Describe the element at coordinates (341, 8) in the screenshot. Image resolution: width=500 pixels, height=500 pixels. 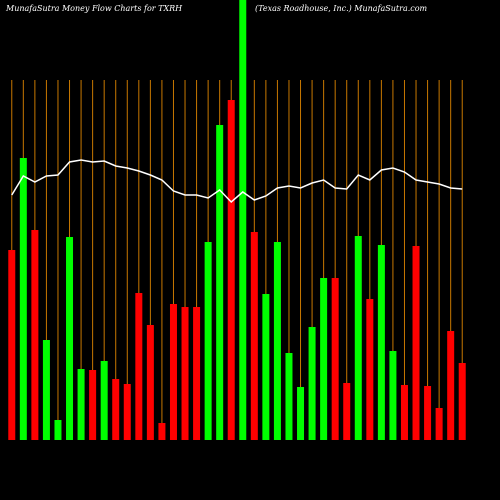
I see `chart-subtitle: (Texas Roadhouse, Inc.) MunafaSutra.com` at that location.